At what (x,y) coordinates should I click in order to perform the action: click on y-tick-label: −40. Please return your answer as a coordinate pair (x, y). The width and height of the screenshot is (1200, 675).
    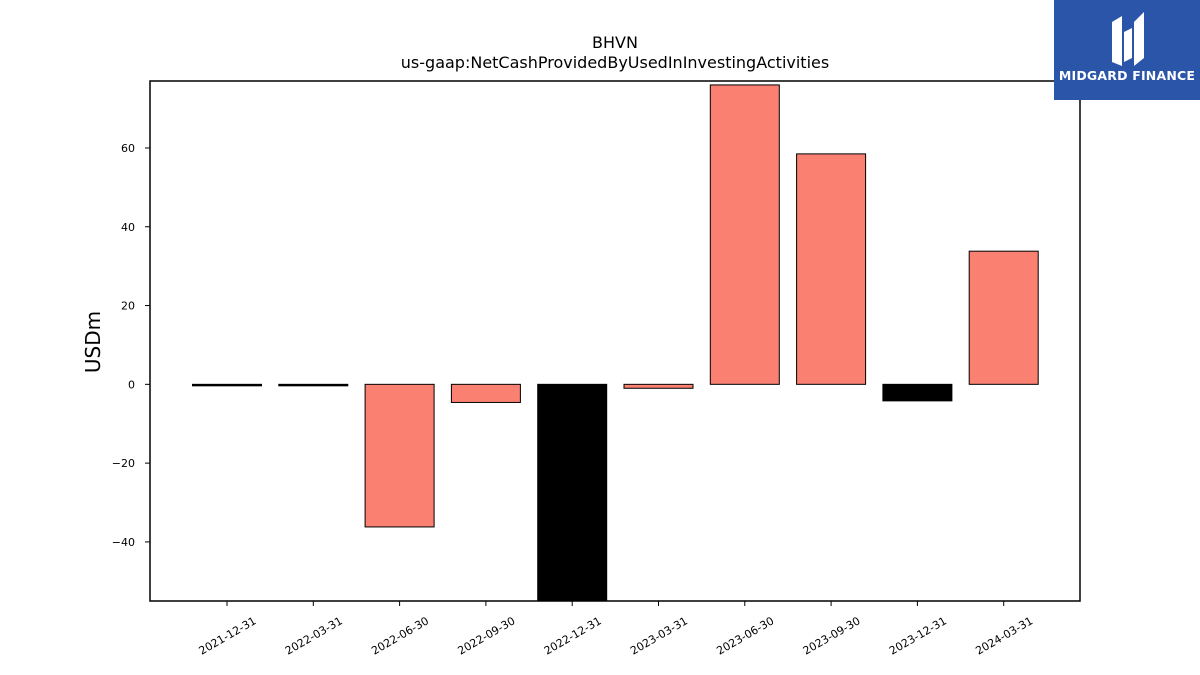
    Looking at the image, I should click on (123, 542).